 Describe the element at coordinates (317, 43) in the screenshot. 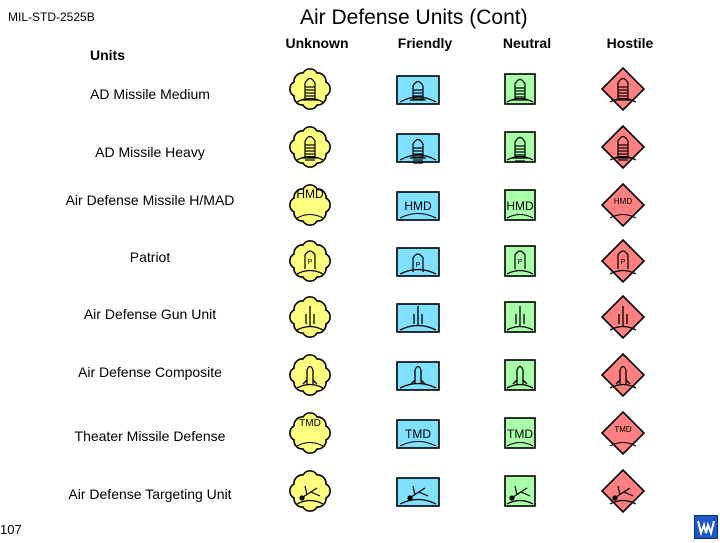

I see `unknown-column-header: Unknown` at that location.